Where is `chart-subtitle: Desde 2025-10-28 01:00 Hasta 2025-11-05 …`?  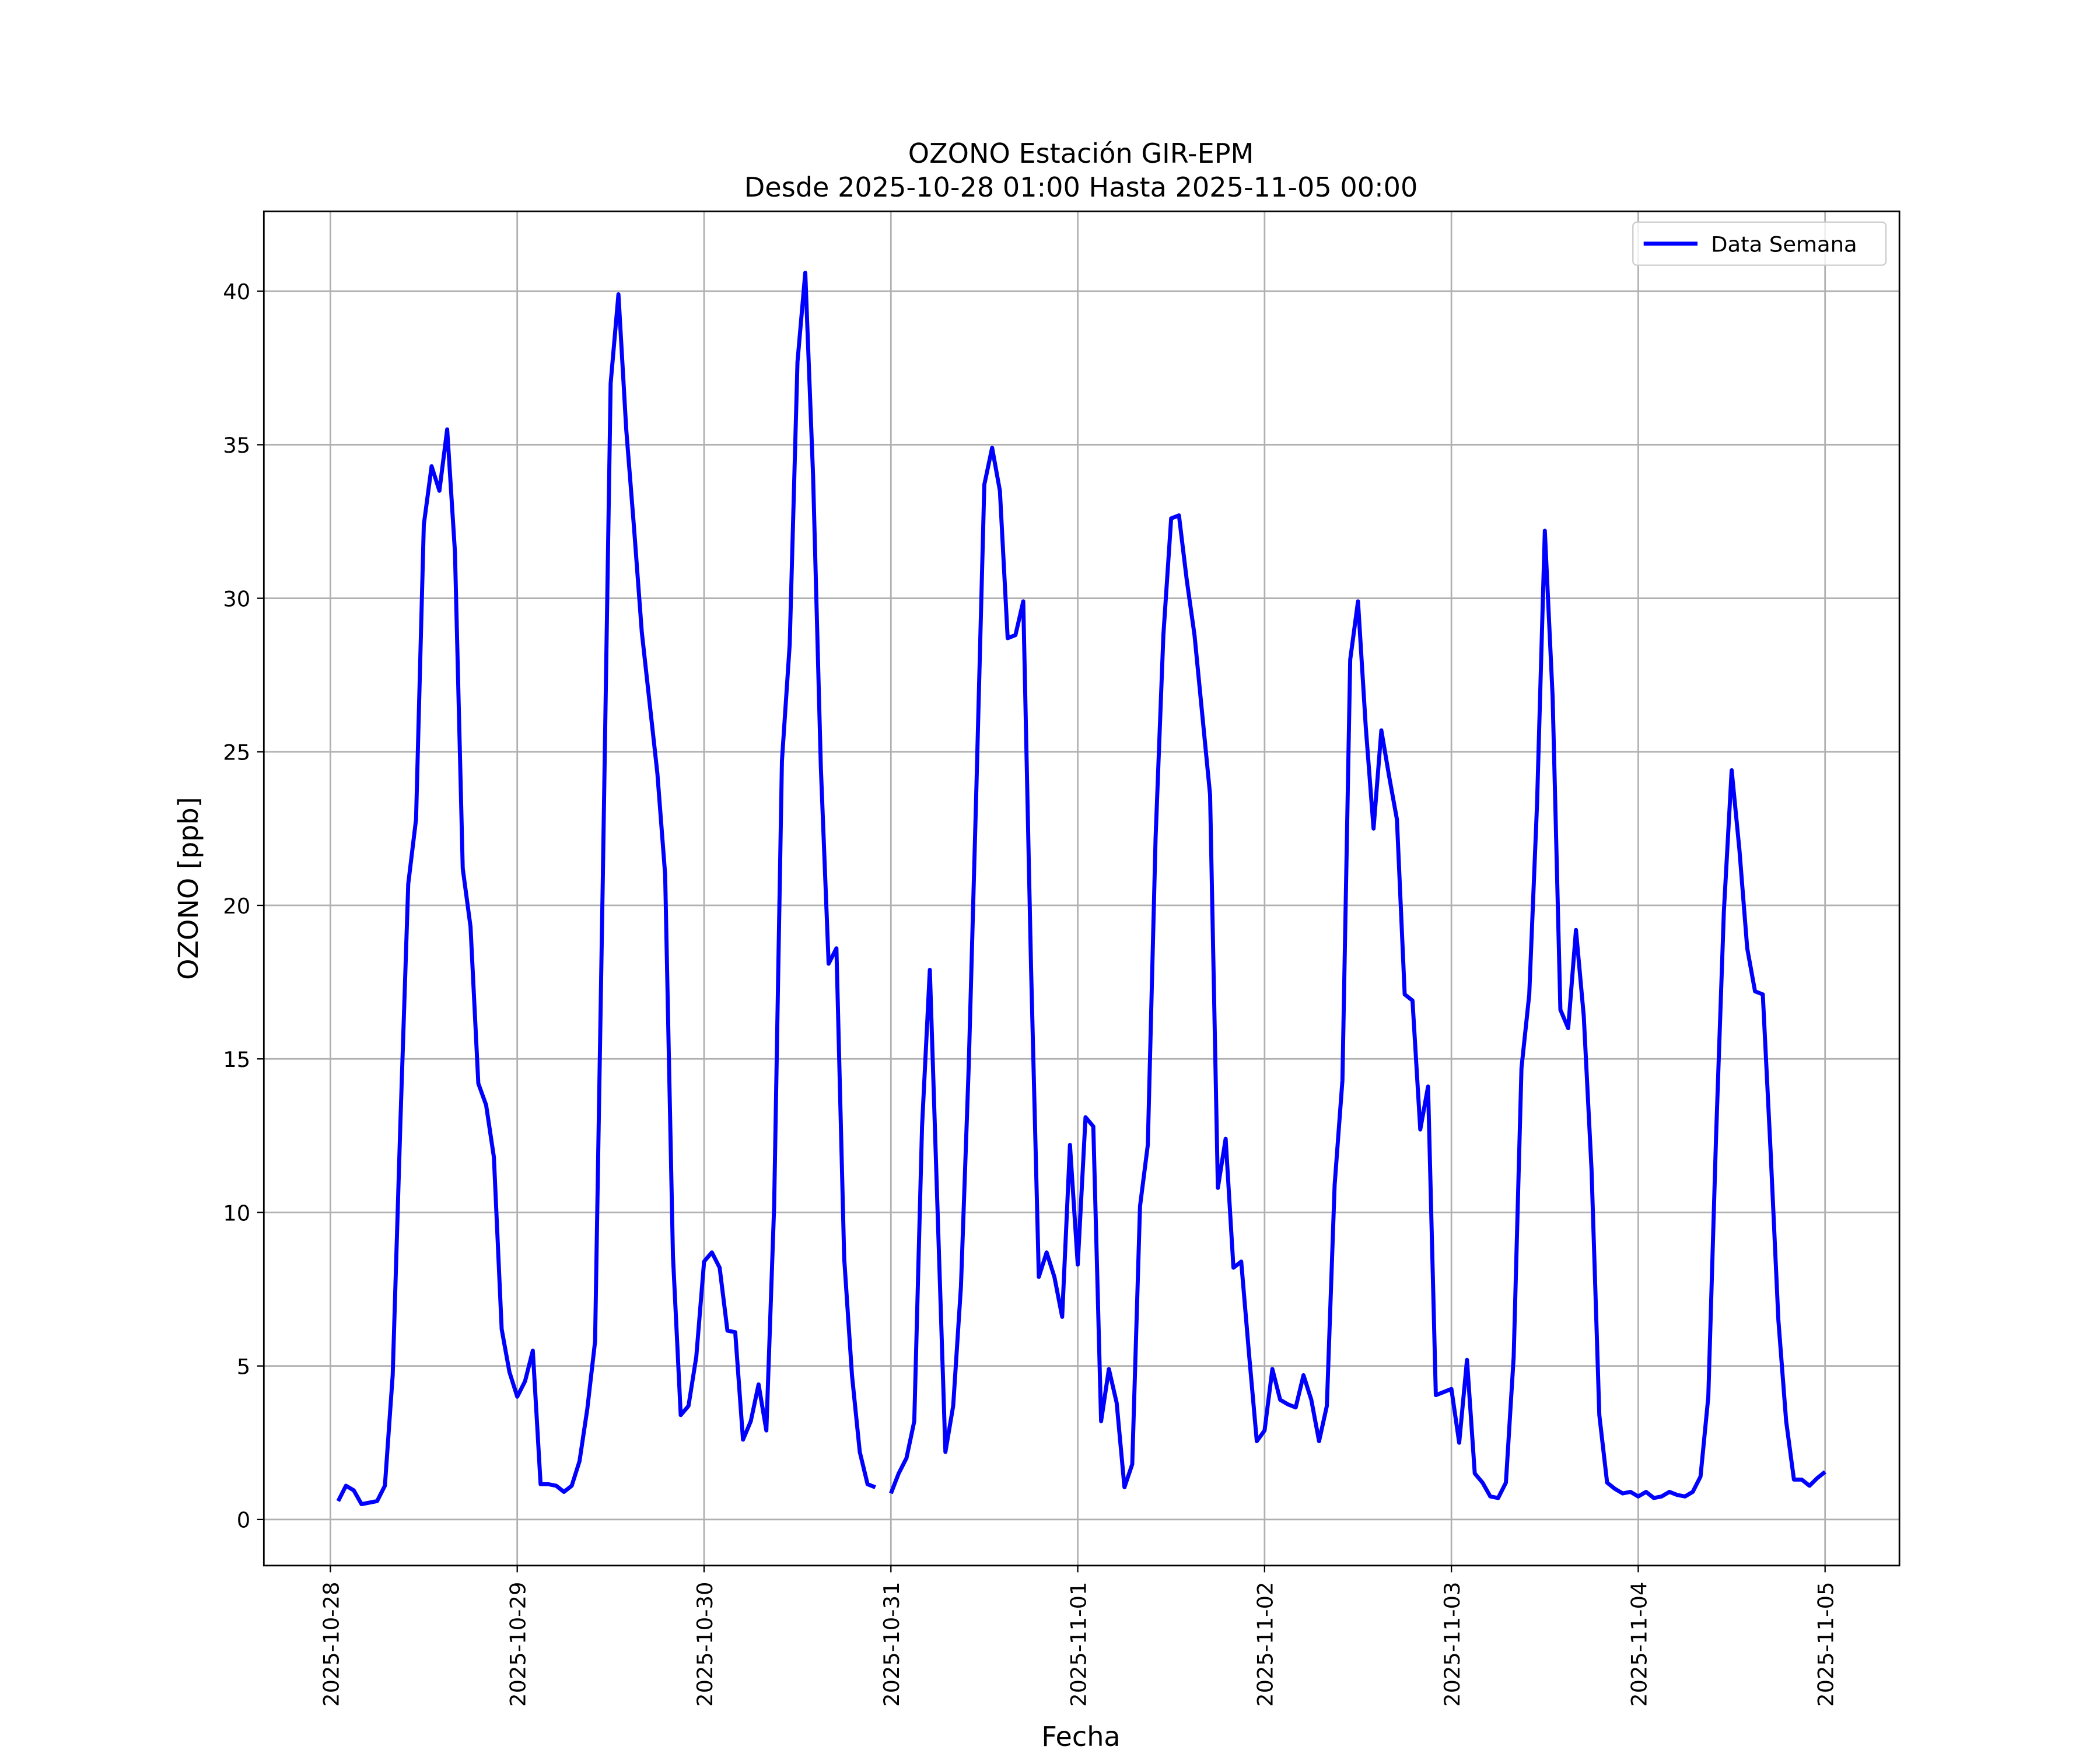 chart-subtitle: Desde 2025-10-28 01:00 Hasta 2025-11-05 … is located at coordinates (1081, 187).